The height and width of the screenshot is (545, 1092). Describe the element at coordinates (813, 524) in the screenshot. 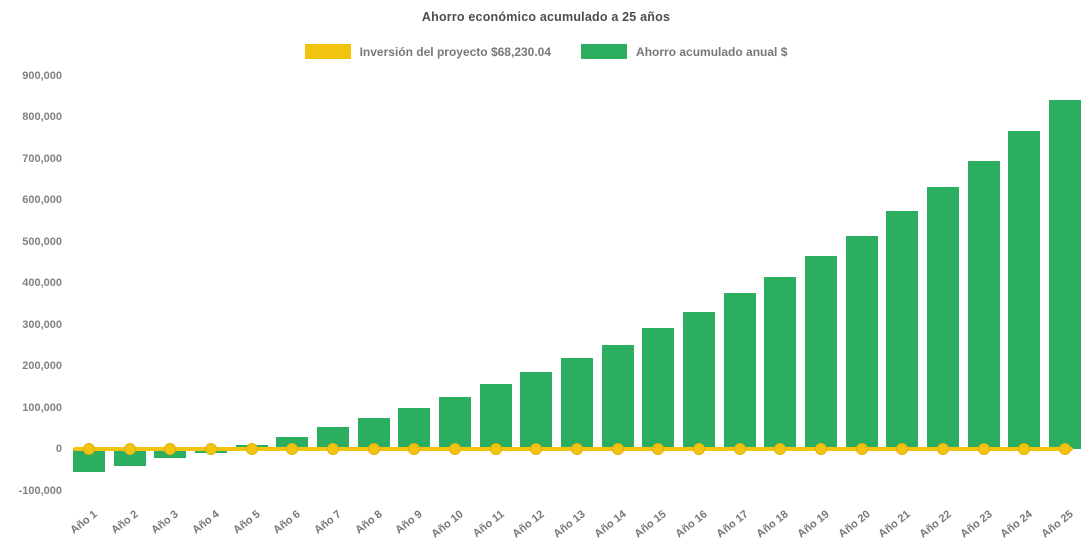

I see `x-axis-tick-label: Año 19` at that location.